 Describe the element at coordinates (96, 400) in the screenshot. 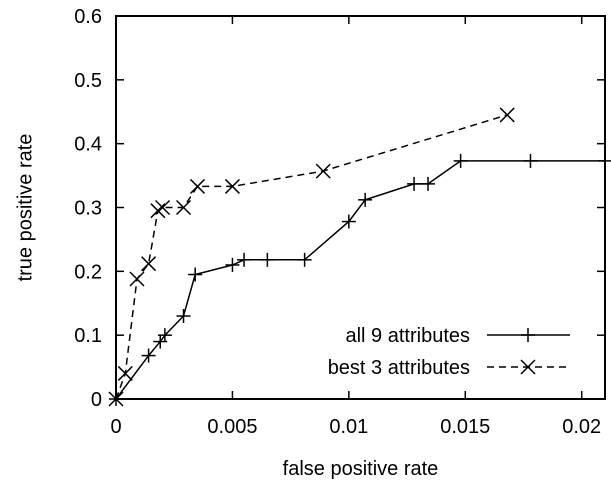

I see `y-tick-label: 0` at that location.